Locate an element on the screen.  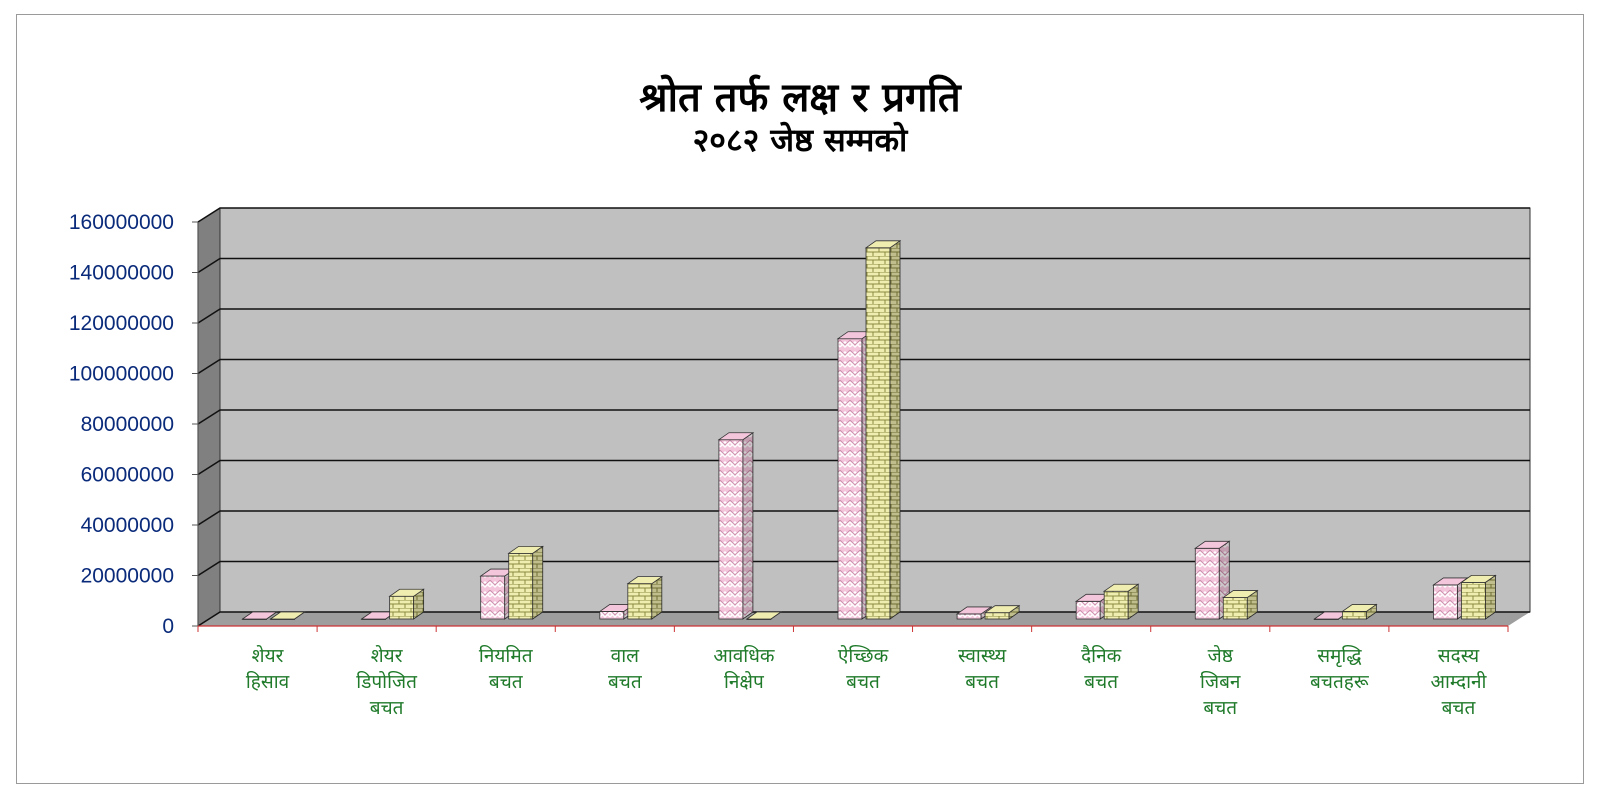
x-tick-label: दैनिक बचत is located at coordinates (1101, 668).